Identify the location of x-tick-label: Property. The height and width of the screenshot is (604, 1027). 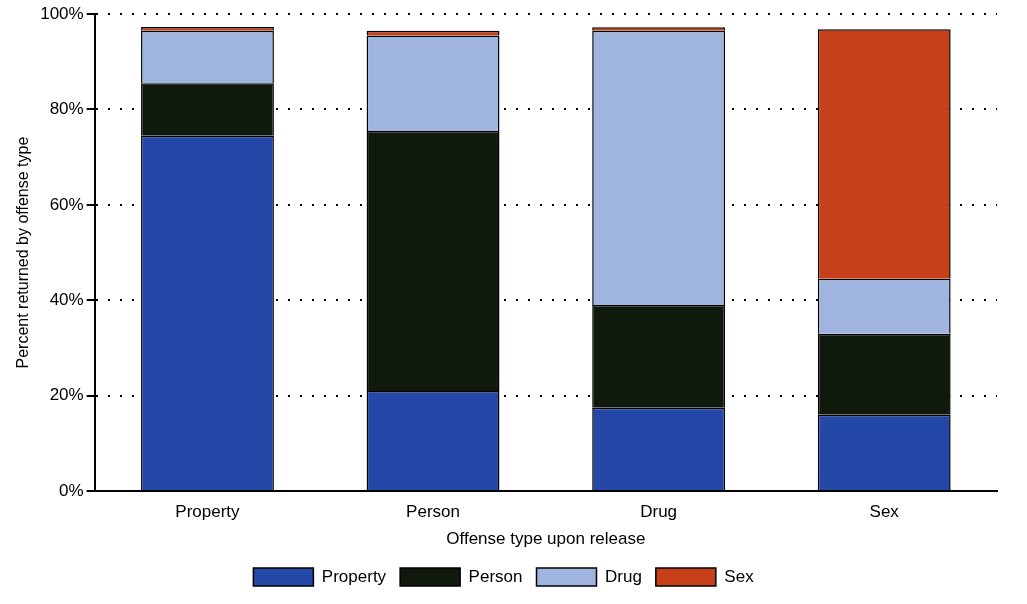
(208, 512).